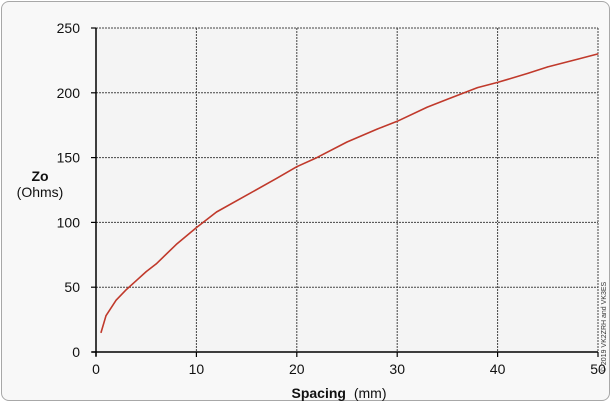 This screenshot has width=613, height=404. Describe the element at coordinates (498, 369) in the screenshot. I see `x-tick-label-40: 40` at that location.